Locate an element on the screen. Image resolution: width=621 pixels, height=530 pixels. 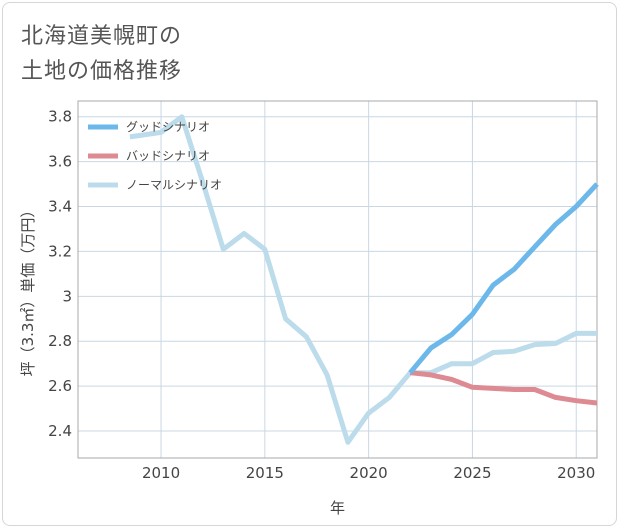
x-axis-ticks: 2010 2015 2020 2025 2030 is located at coordinates (368, 473).